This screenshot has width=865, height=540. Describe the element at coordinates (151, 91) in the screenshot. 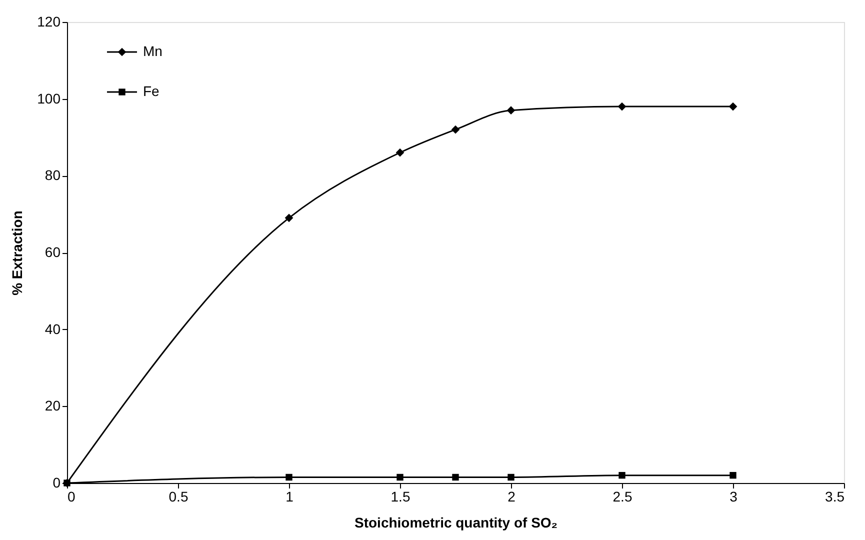

I see `legend-label: Fe` at that location.